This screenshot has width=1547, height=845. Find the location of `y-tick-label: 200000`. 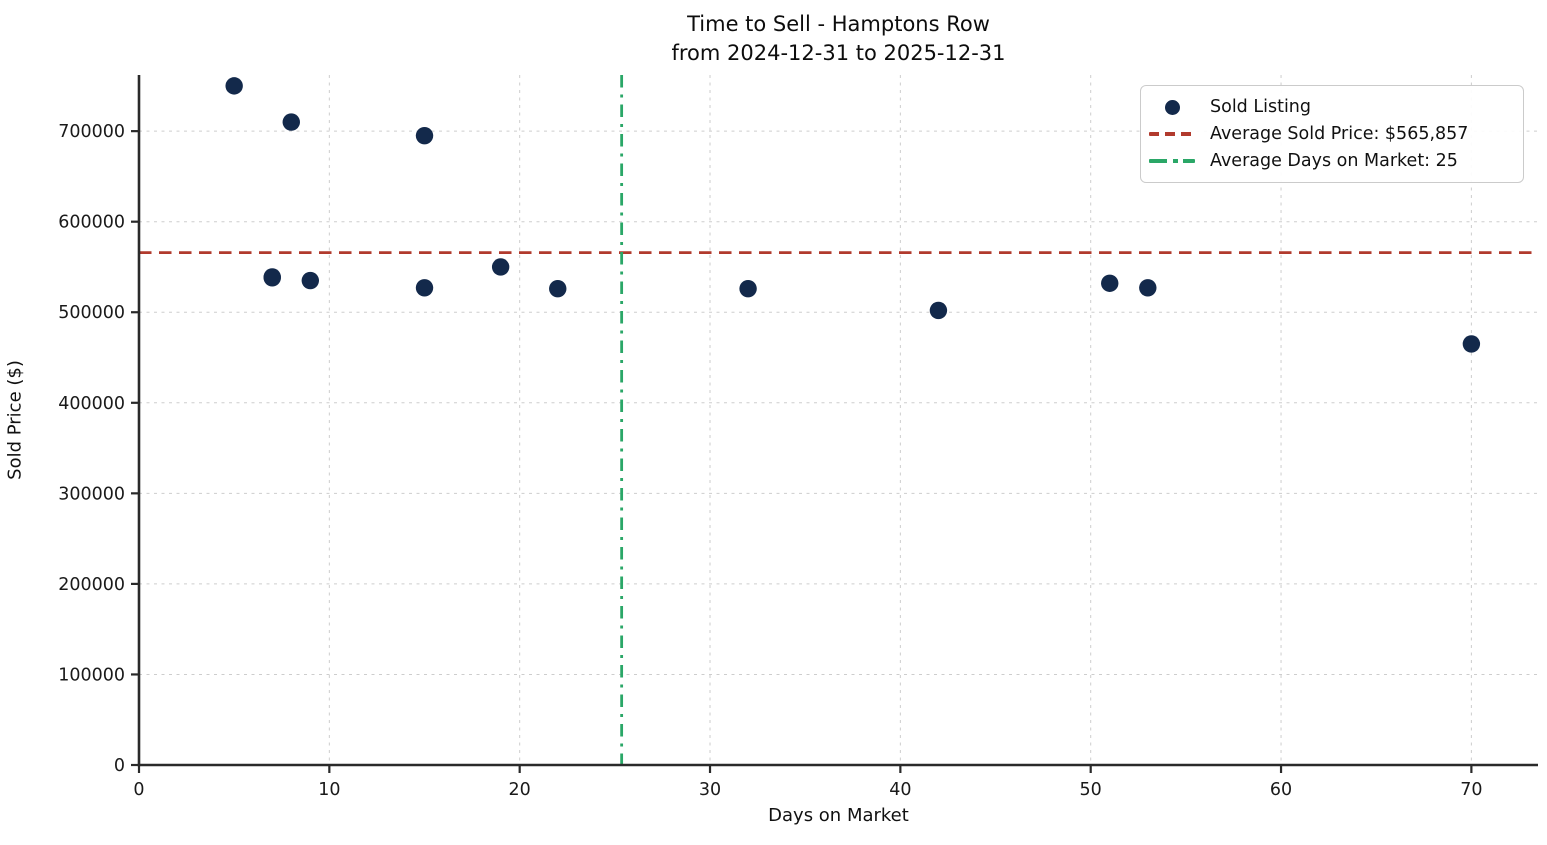

y-tick-label: 200000 is located at coordinates (91, 585).